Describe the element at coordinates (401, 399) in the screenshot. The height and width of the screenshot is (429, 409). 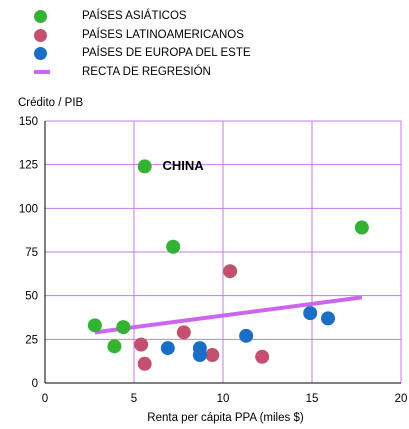
I see `x-tick-label: 20` at that location.